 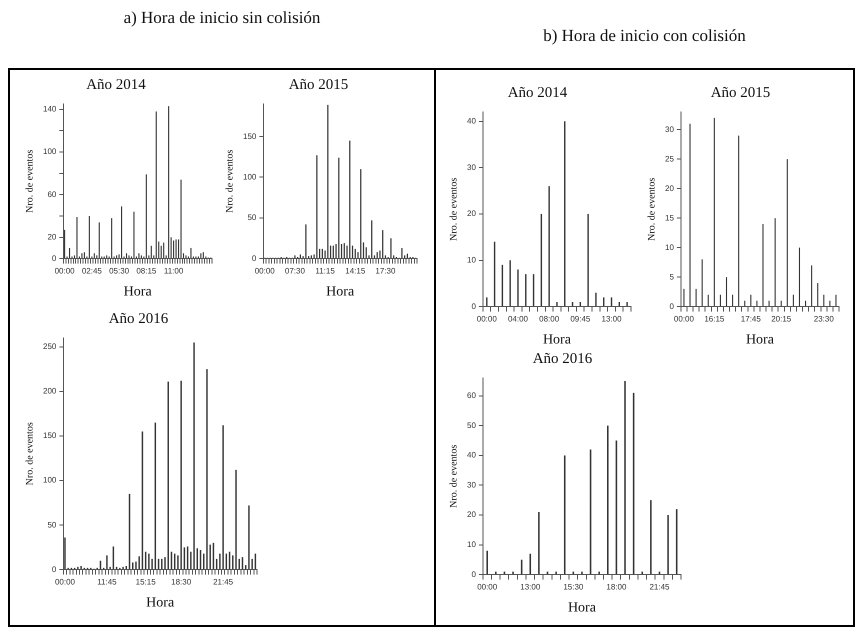 What do you see at coordinates (107, 582) in the screenshot?
I see `x-tick-label: 11:45` at bounding box center [107, 582].